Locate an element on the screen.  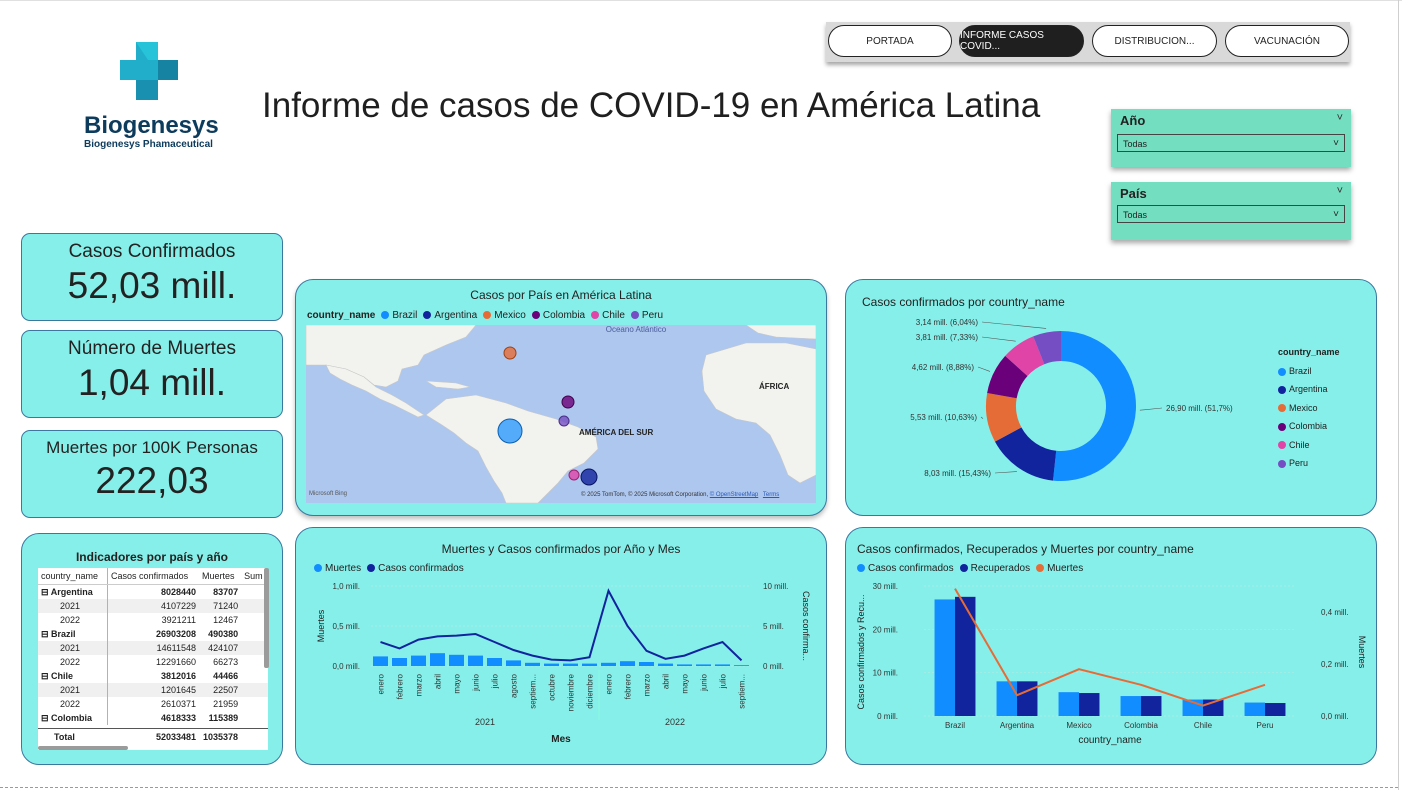
bar-recuperados-peru is located at coordinates (1275, 709).